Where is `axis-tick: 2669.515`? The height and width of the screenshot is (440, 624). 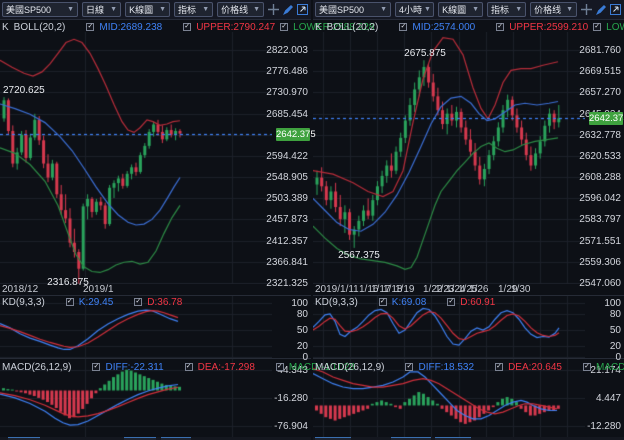
axis-tick: 2669.515 is located at coordinates (600, 72).